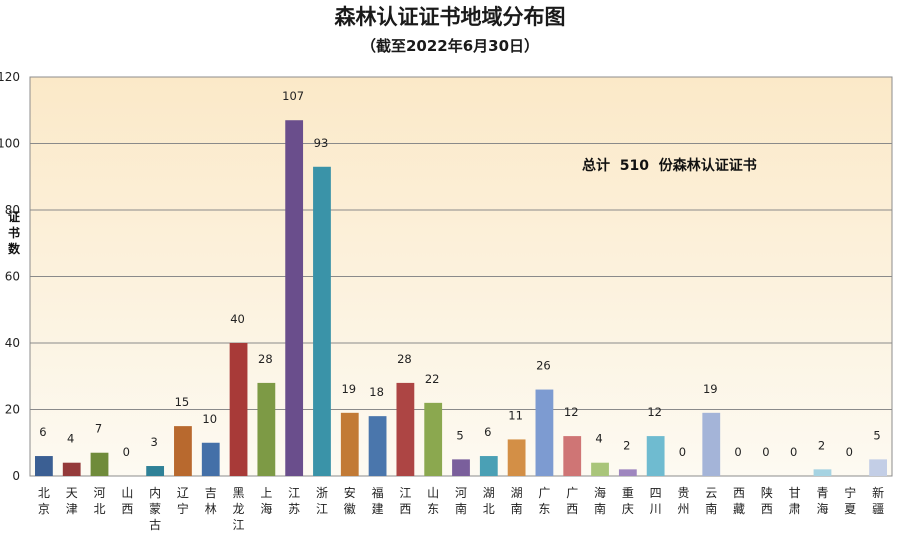  What do you see at coordinates (376, 392) in the screenshot?
I see `data-label: 18` at bounding box center [376, 392].